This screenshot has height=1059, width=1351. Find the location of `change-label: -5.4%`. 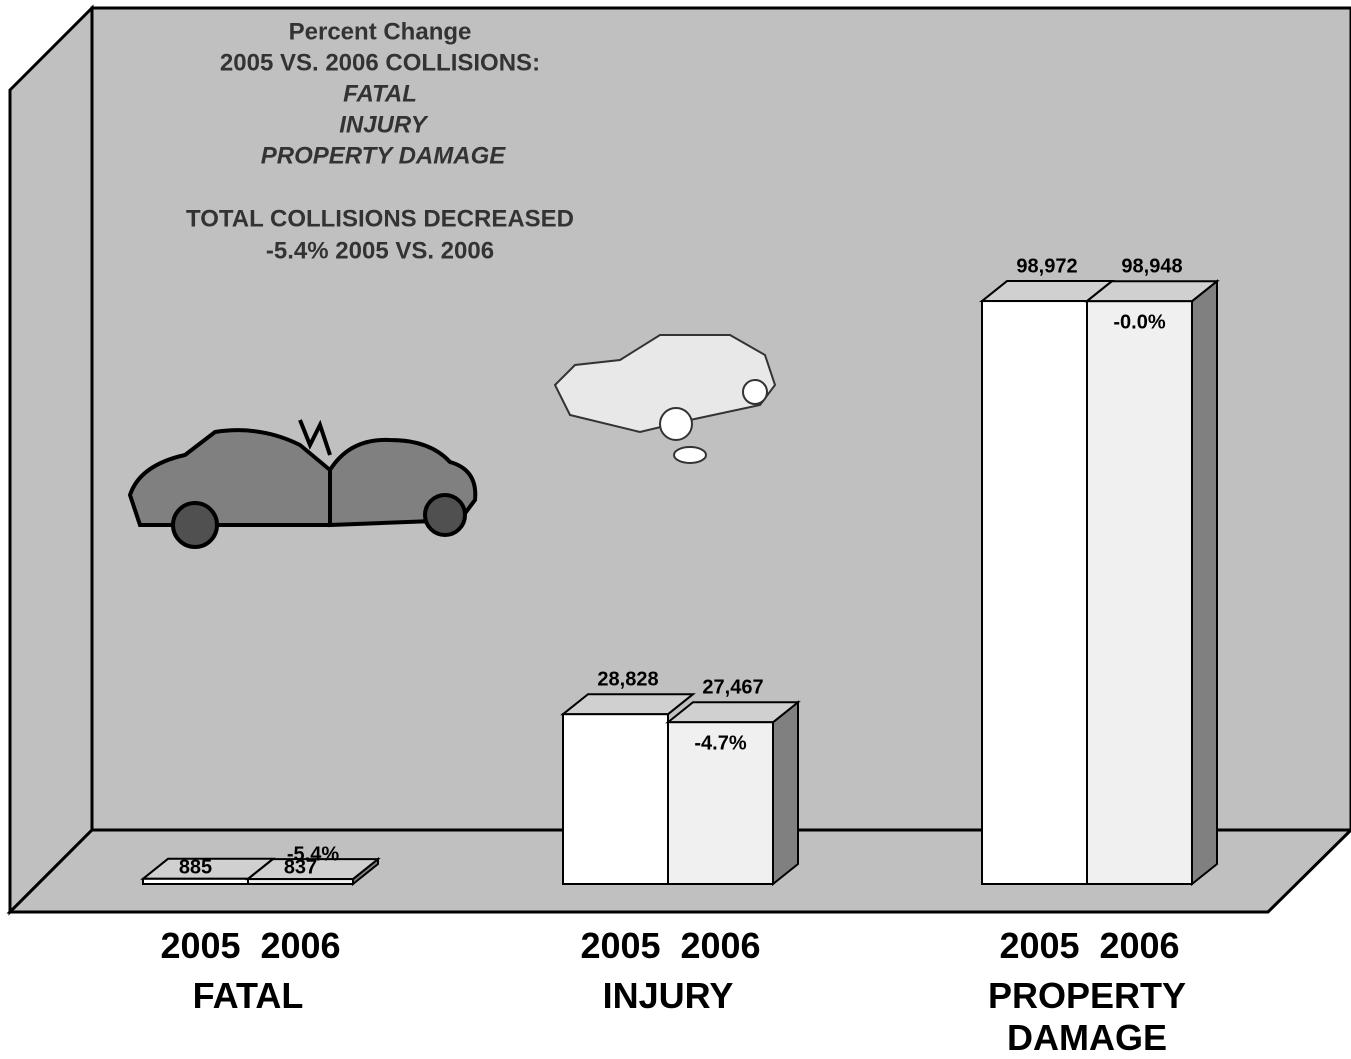

change-label: -5.4% is located at coordinates (313, 854).